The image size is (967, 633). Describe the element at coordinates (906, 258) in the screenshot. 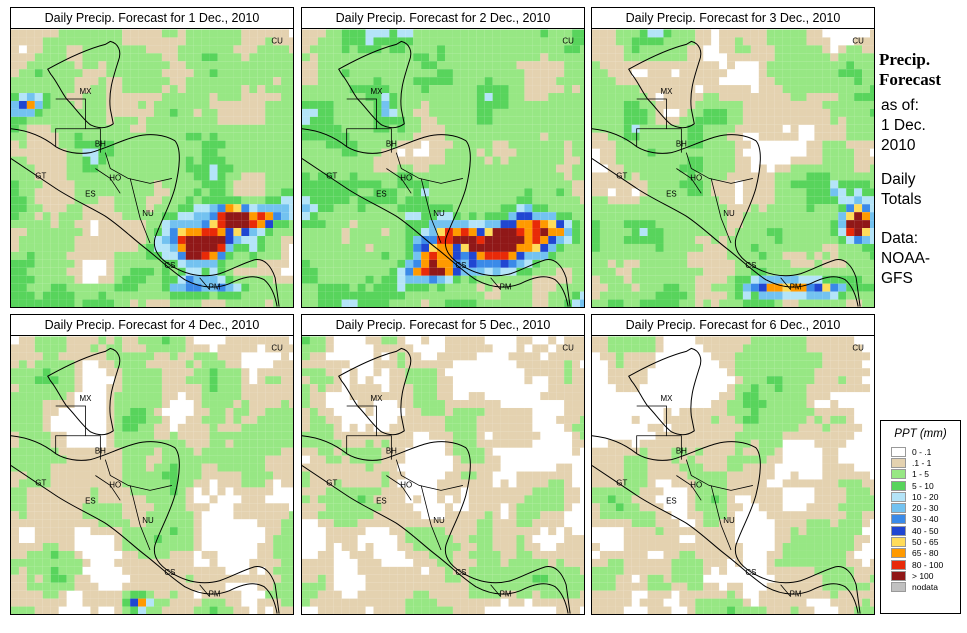

I see `source-line1: NOAA-` at that location.